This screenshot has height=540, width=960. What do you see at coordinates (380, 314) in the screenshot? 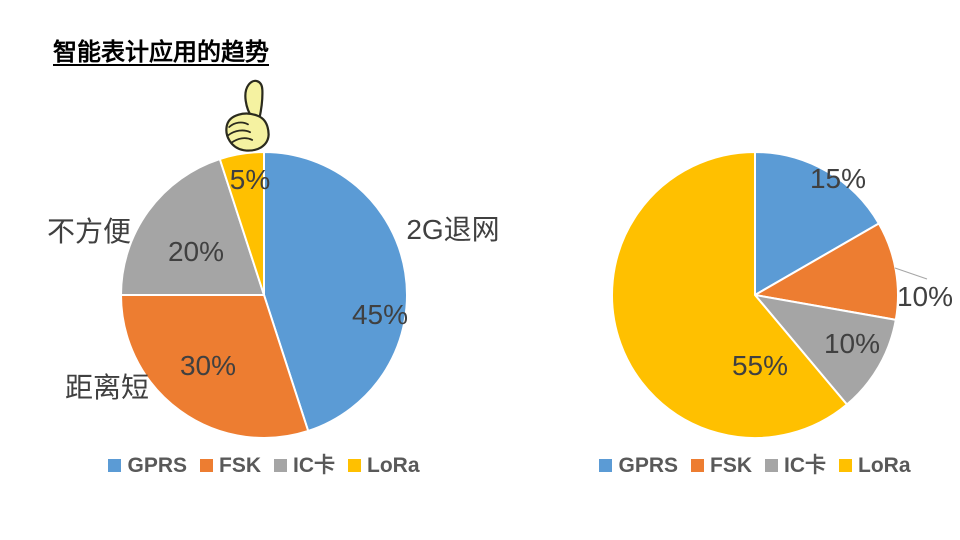
I see `data-label: 45%` at bounding box center [380, 314].